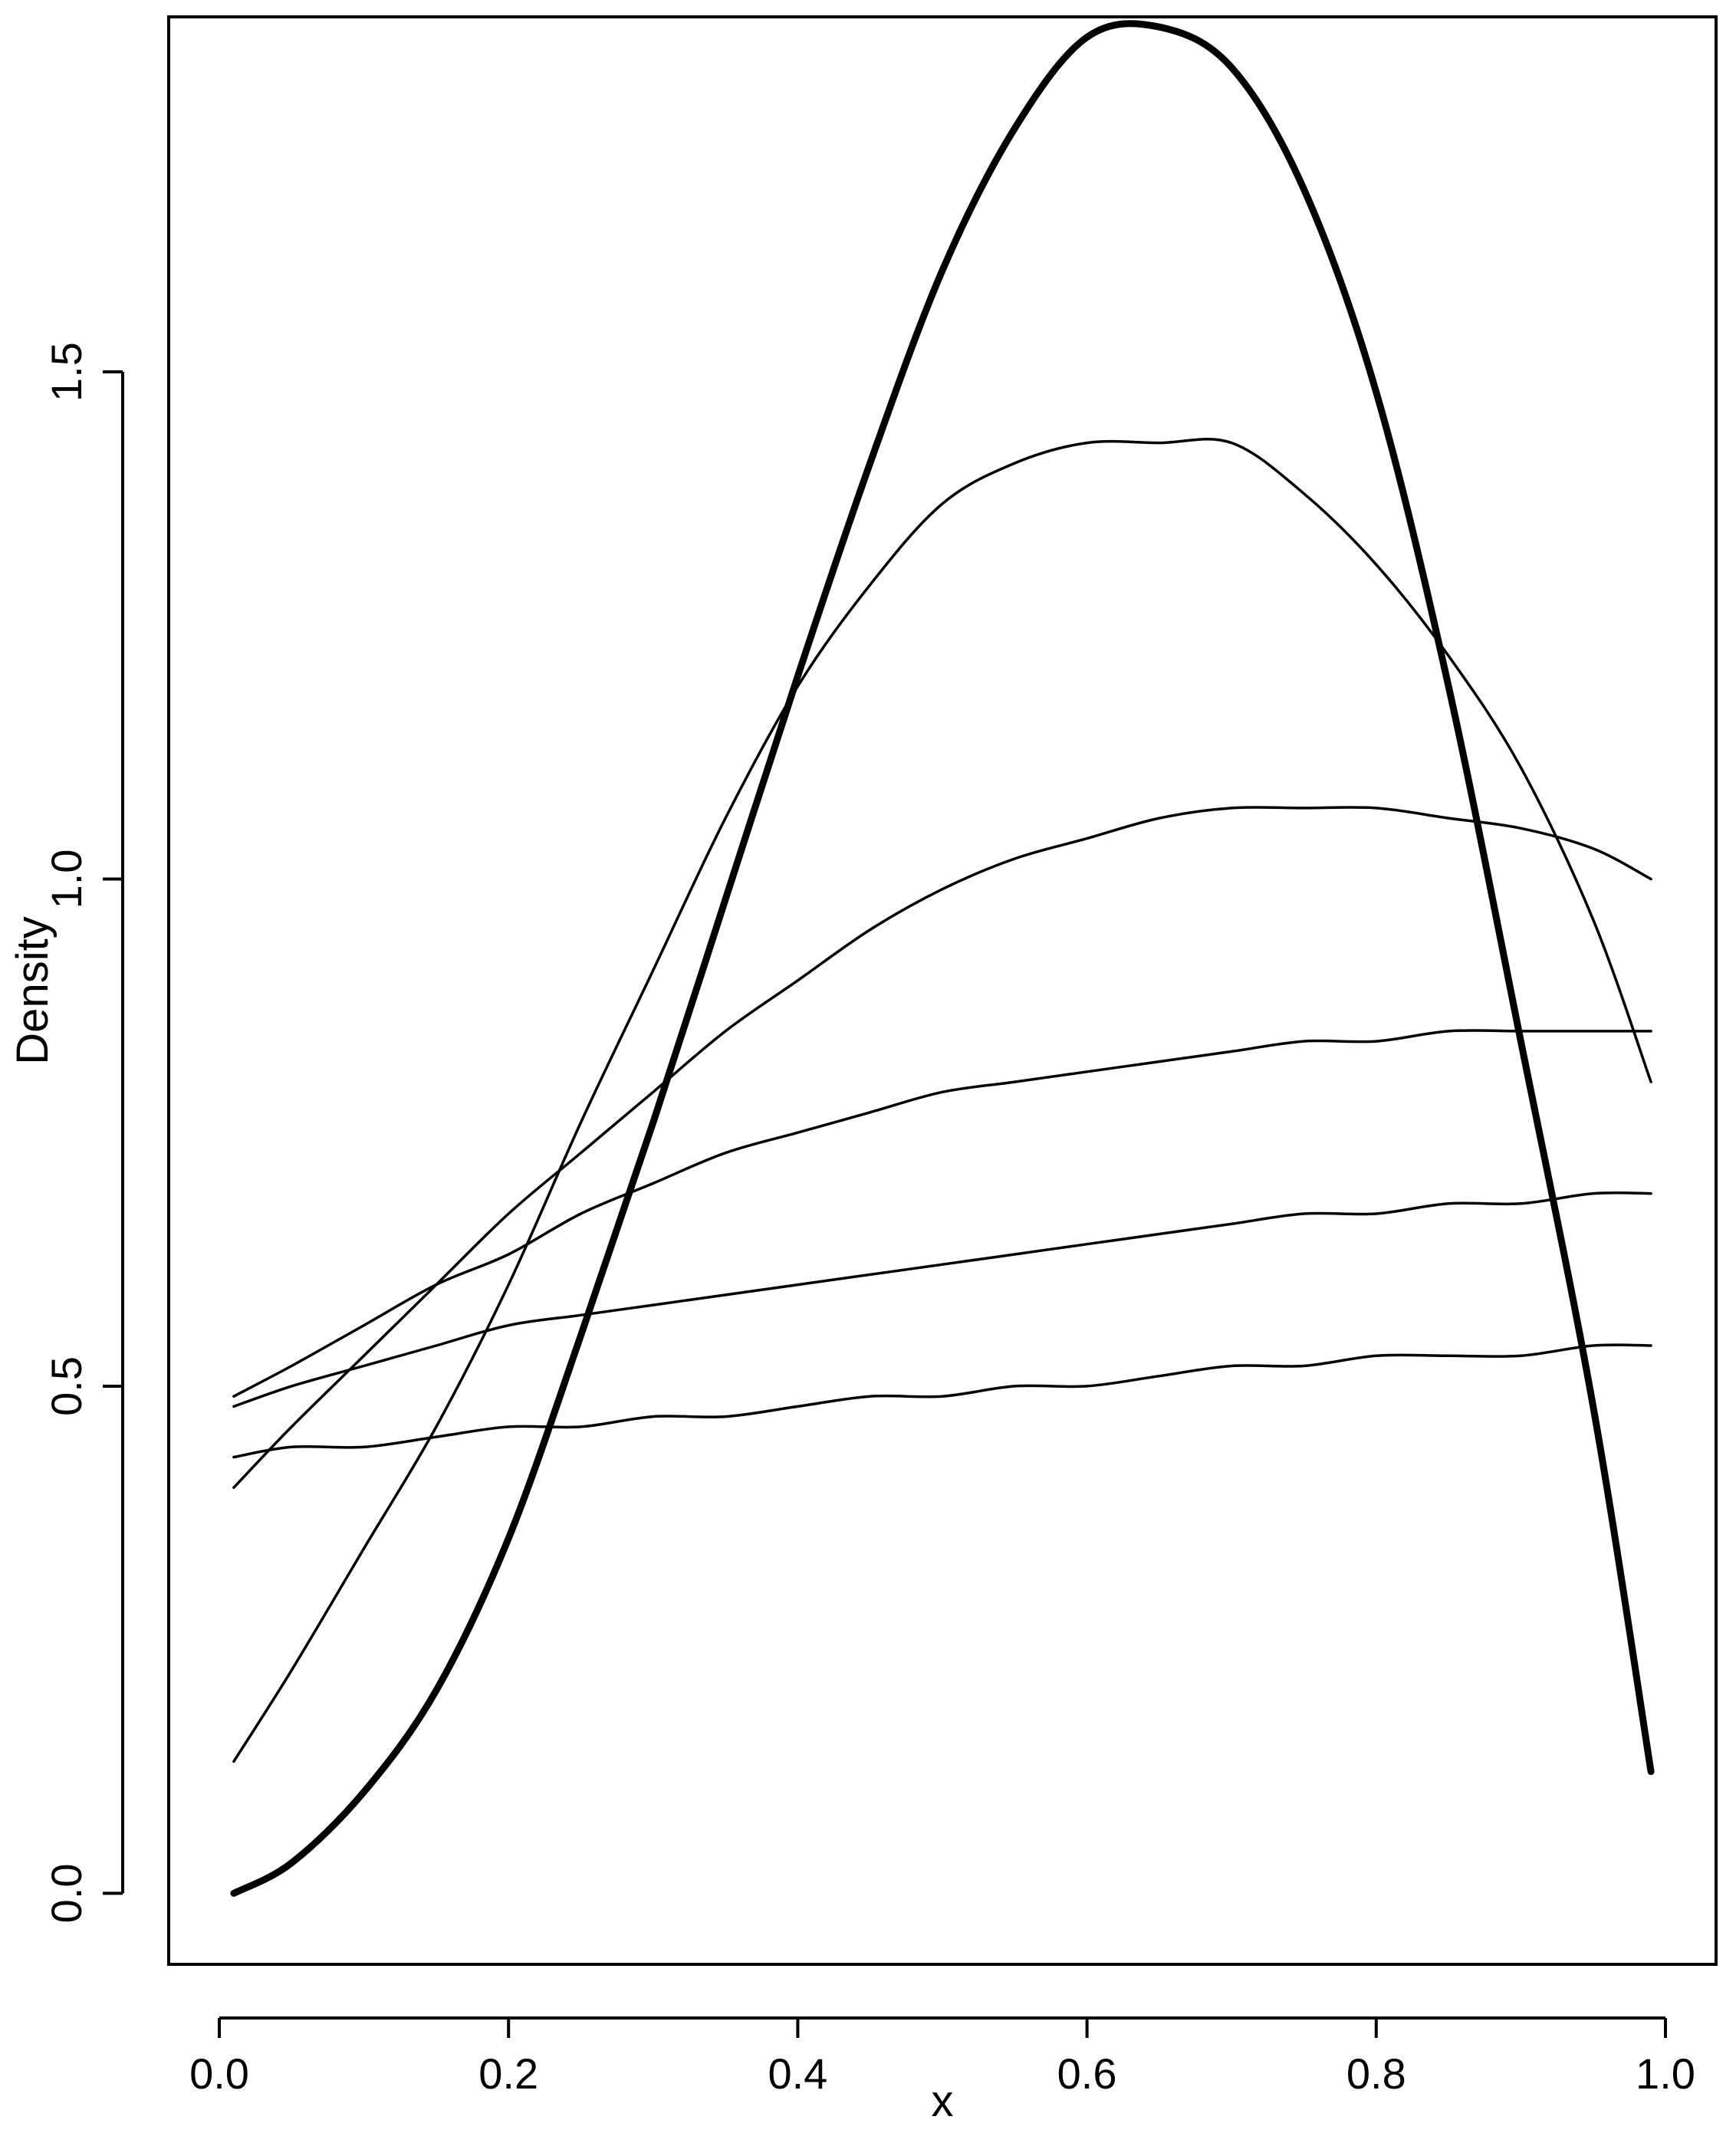 The height and width of the screenshot is (2133, 1736). I want to click on y-tick-label: 1.5, so click(66, 372).